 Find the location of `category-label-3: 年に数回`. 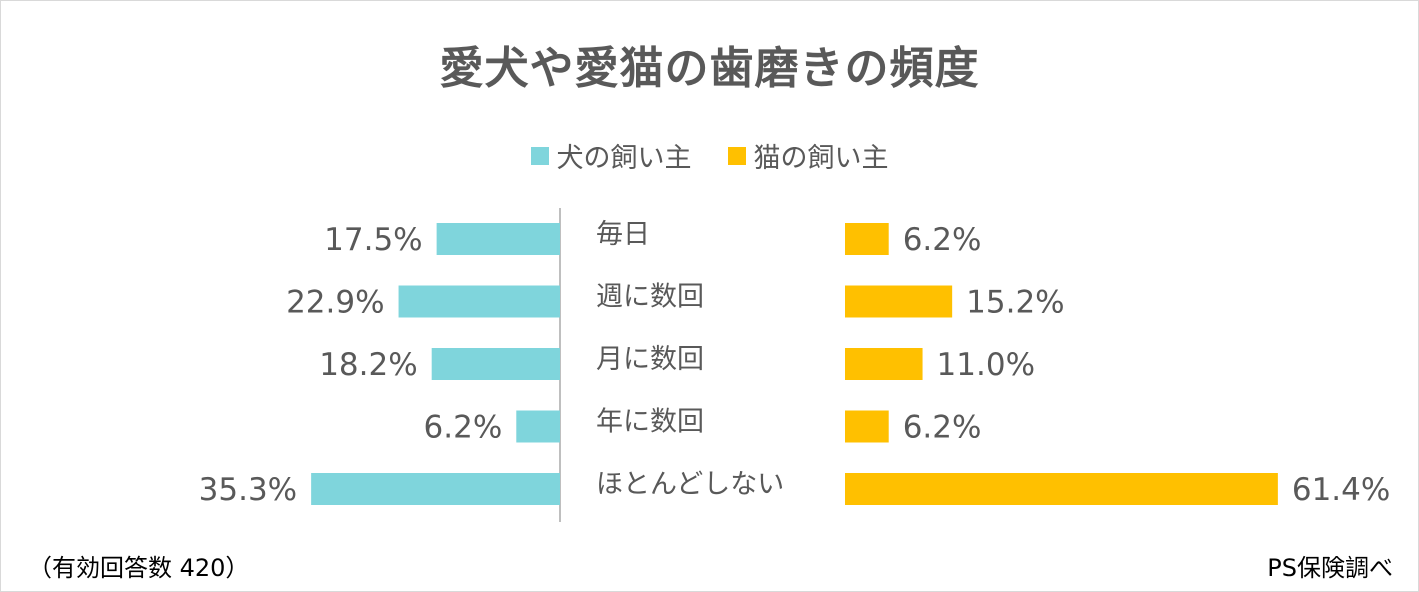

category-label-3: 年に数回 is located at coordinates (650, 422).